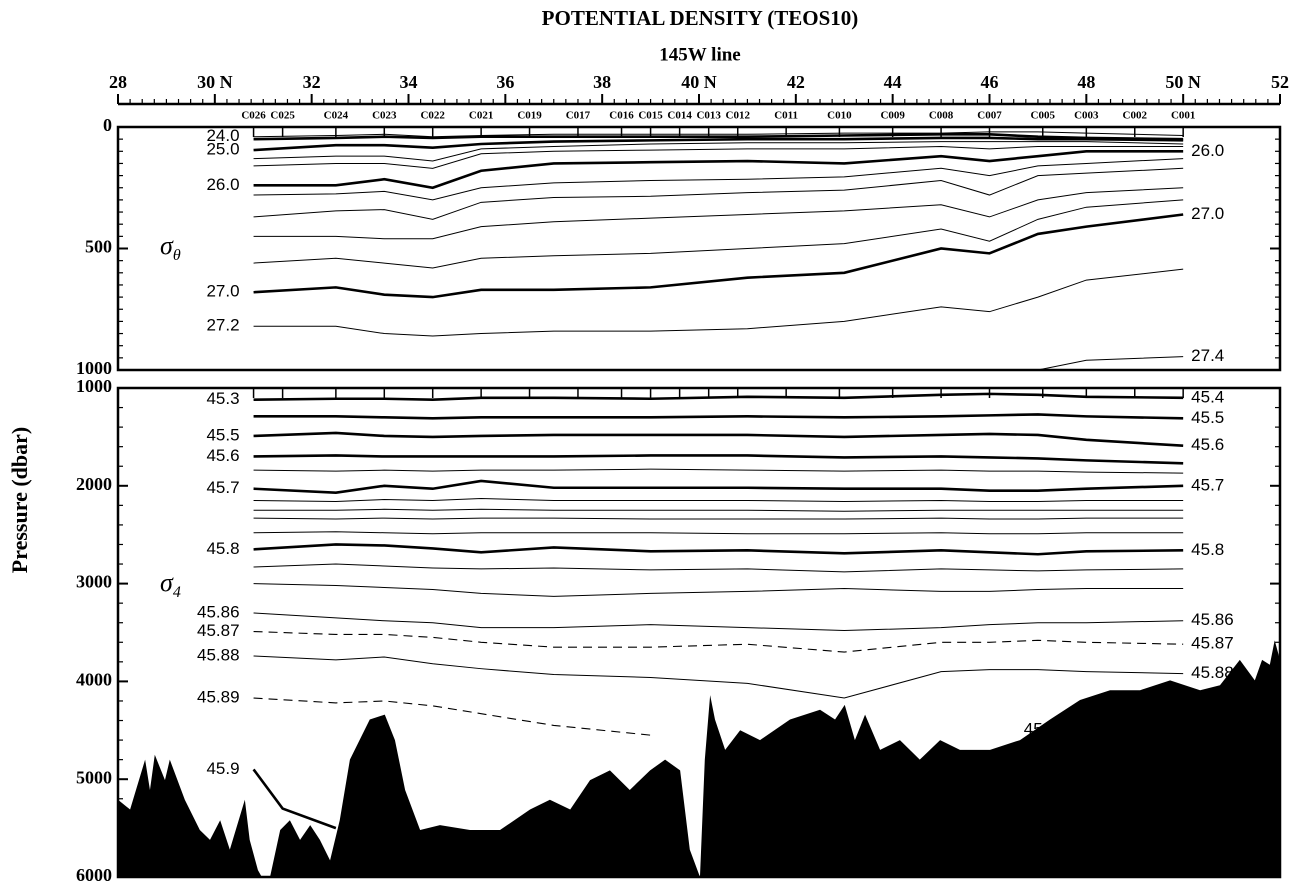  I want to click on station-label: C016, so click(621, 116).